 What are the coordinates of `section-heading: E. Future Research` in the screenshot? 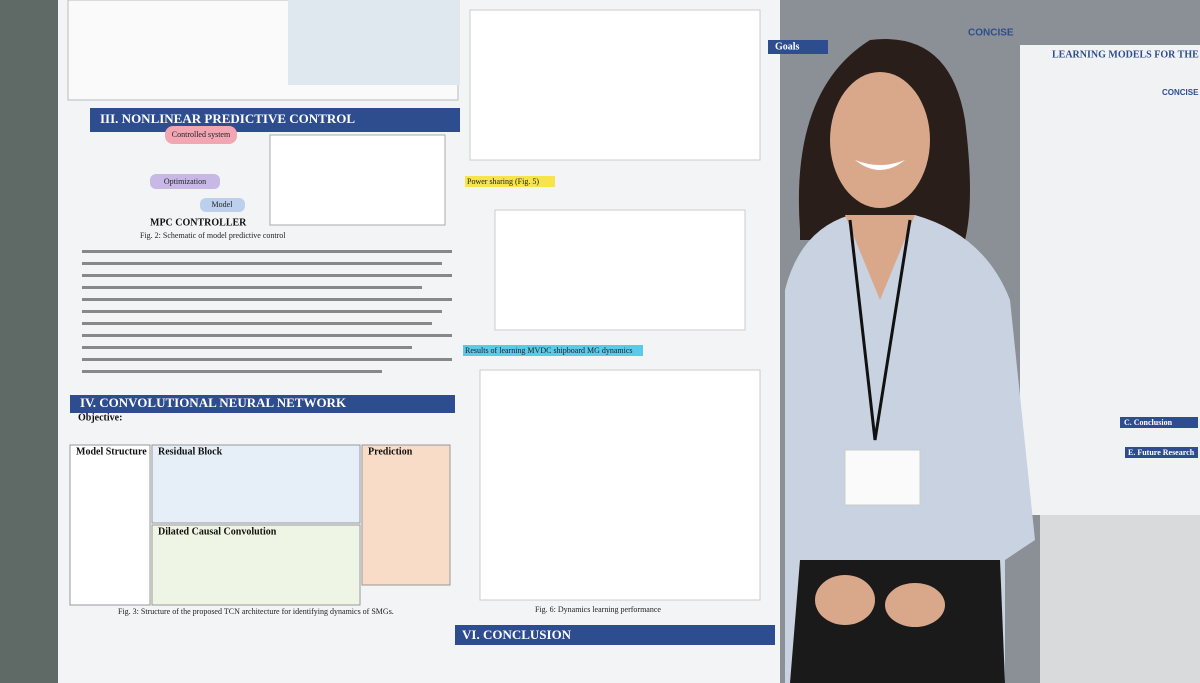 It's located at (1161, 452).